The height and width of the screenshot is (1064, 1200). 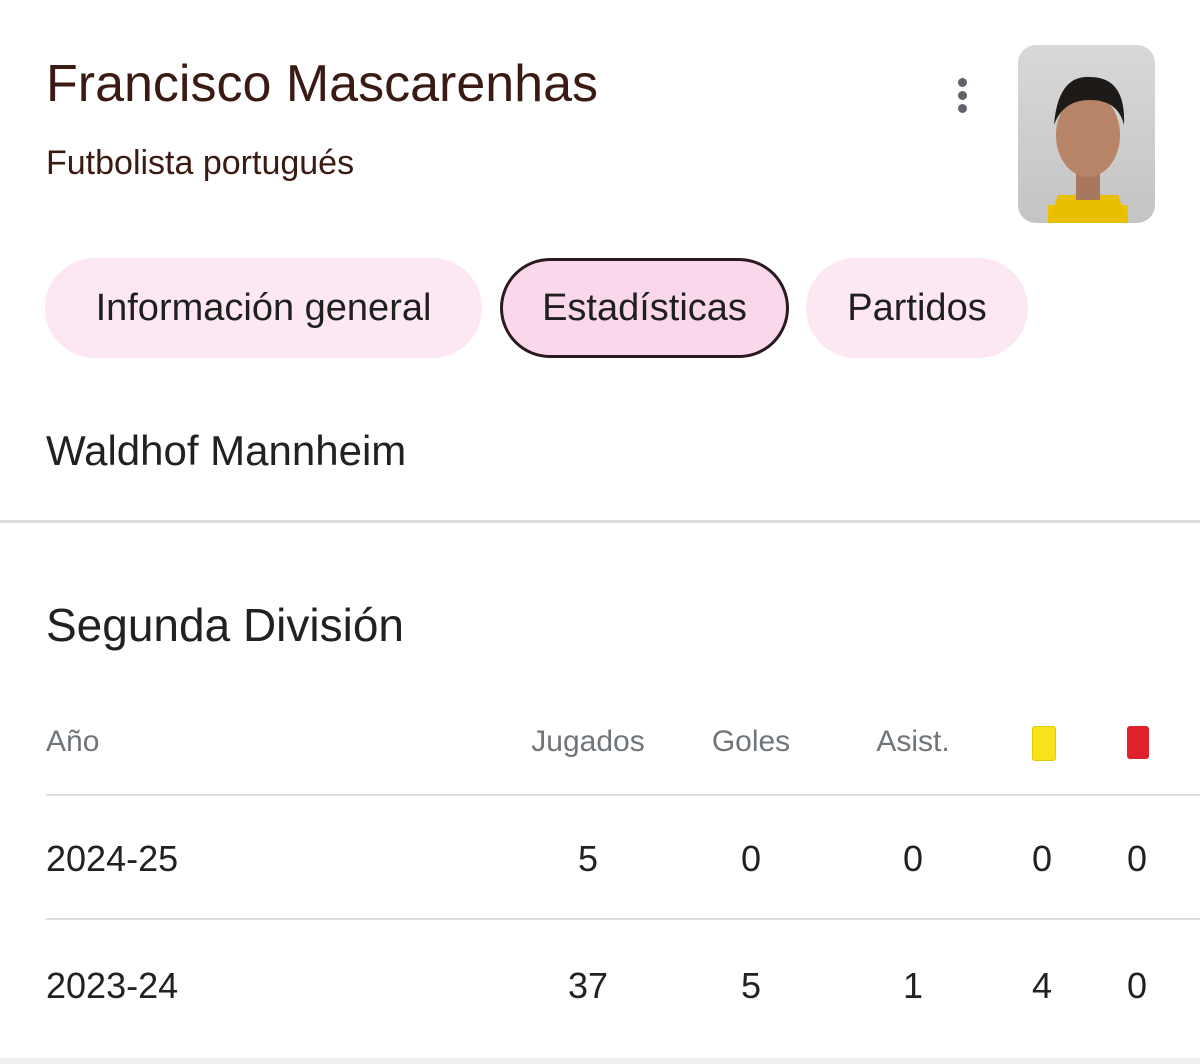 What do you see at coordinates (112, 985) in the screenshot?
I see `season-cell: 2023-24` at bounding box center [112, 985].